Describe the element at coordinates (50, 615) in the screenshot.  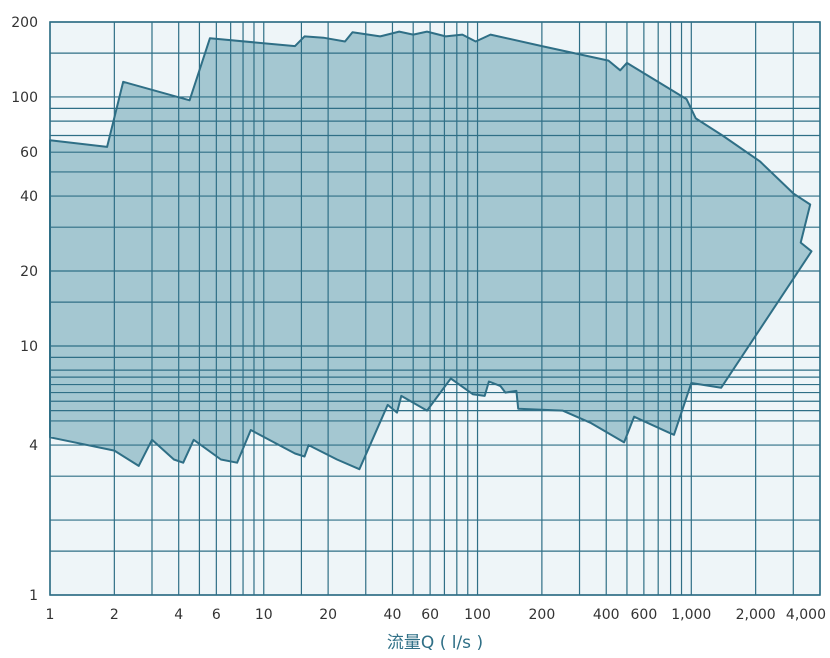
I see `x-tick-label: 1` at that location.